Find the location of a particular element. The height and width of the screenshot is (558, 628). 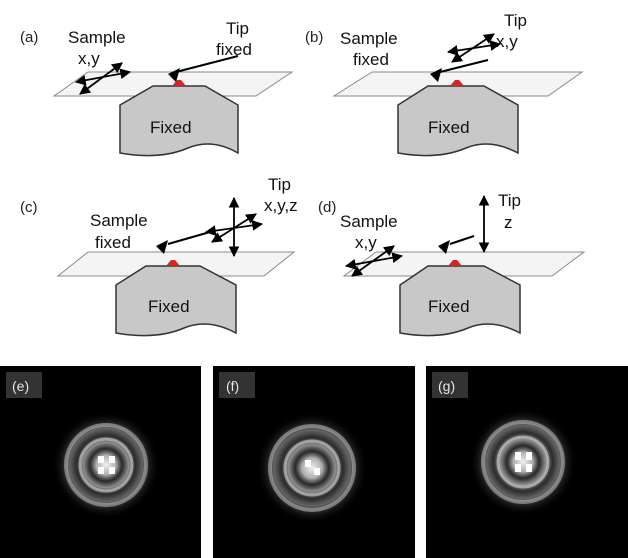

panel-d-letter: (d) is located at coordinates (327, 207).